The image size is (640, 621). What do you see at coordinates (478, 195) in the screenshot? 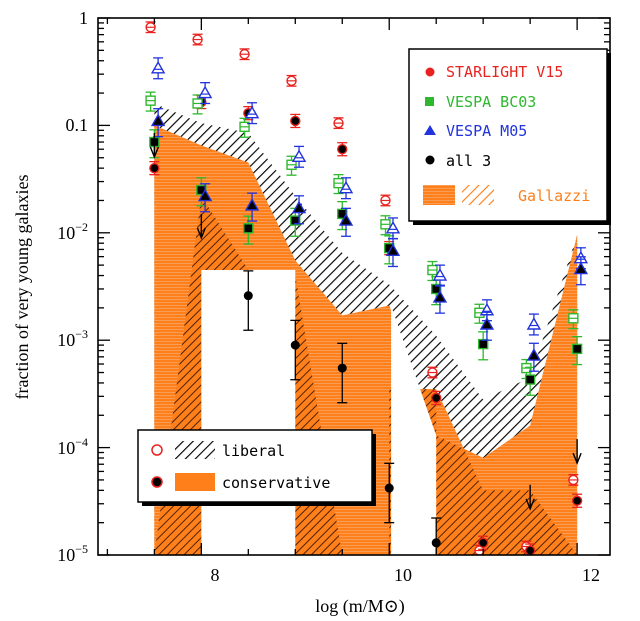
I see `legend-gallazzi-hatch-swatch` at bounding box center [478, 195].